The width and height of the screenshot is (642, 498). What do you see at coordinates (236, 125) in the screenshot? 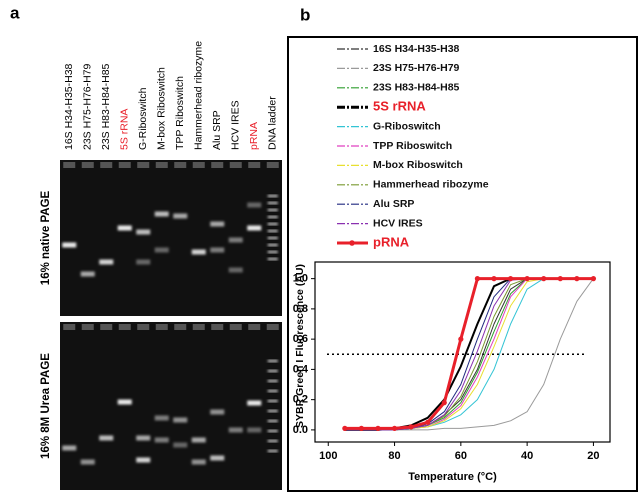
I see `lane-label: HCV IRES` at bounding box center [236, 125].